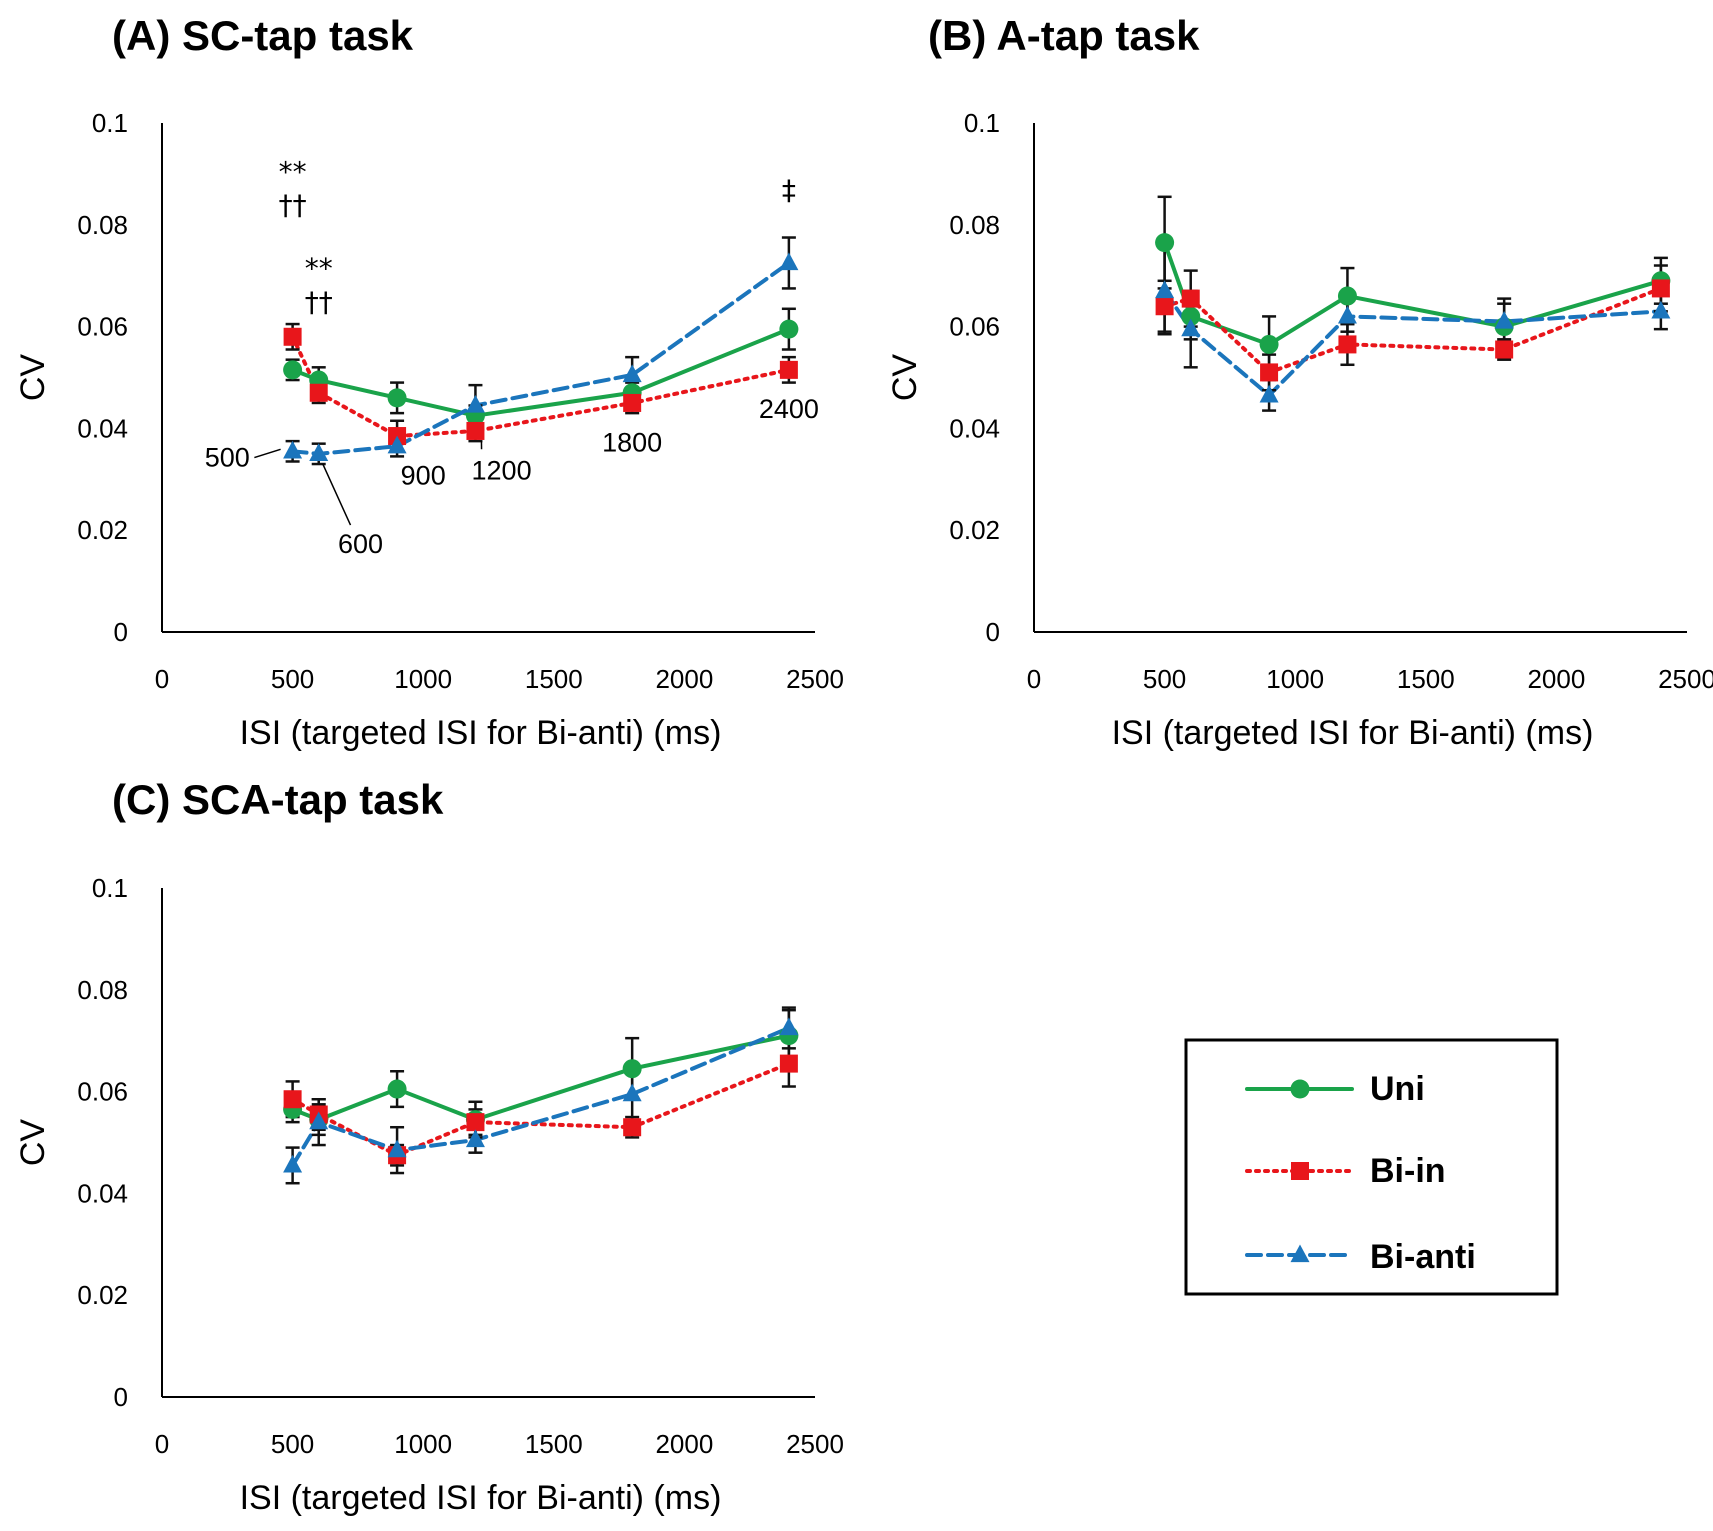  Describe the element at coordinates (1556, 679) in the screenshot. I see `panel-b-xtick-label: 2000` at that location.